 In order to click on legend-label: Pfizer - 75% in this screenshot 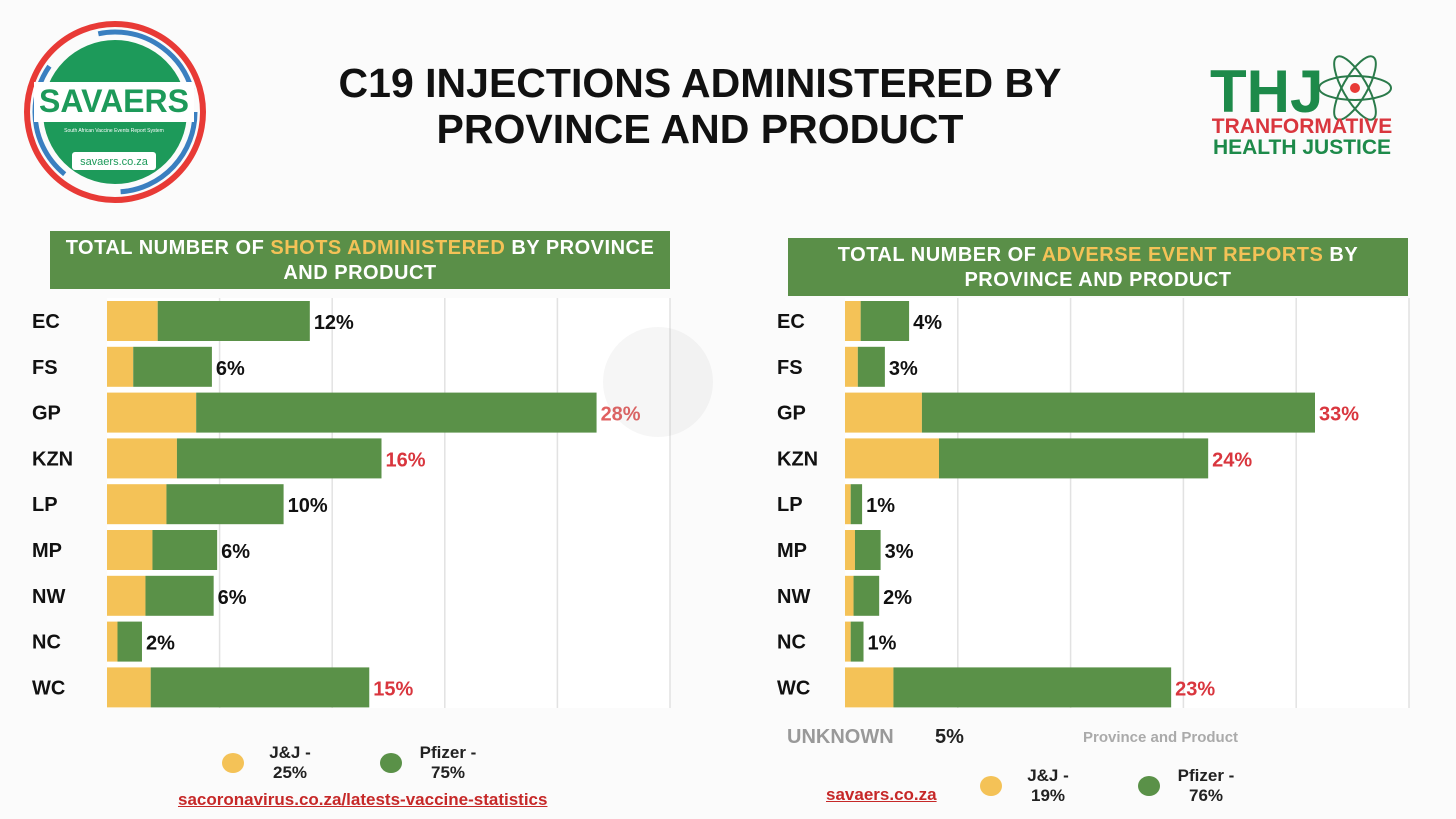, I will do `click(448, 762)`.